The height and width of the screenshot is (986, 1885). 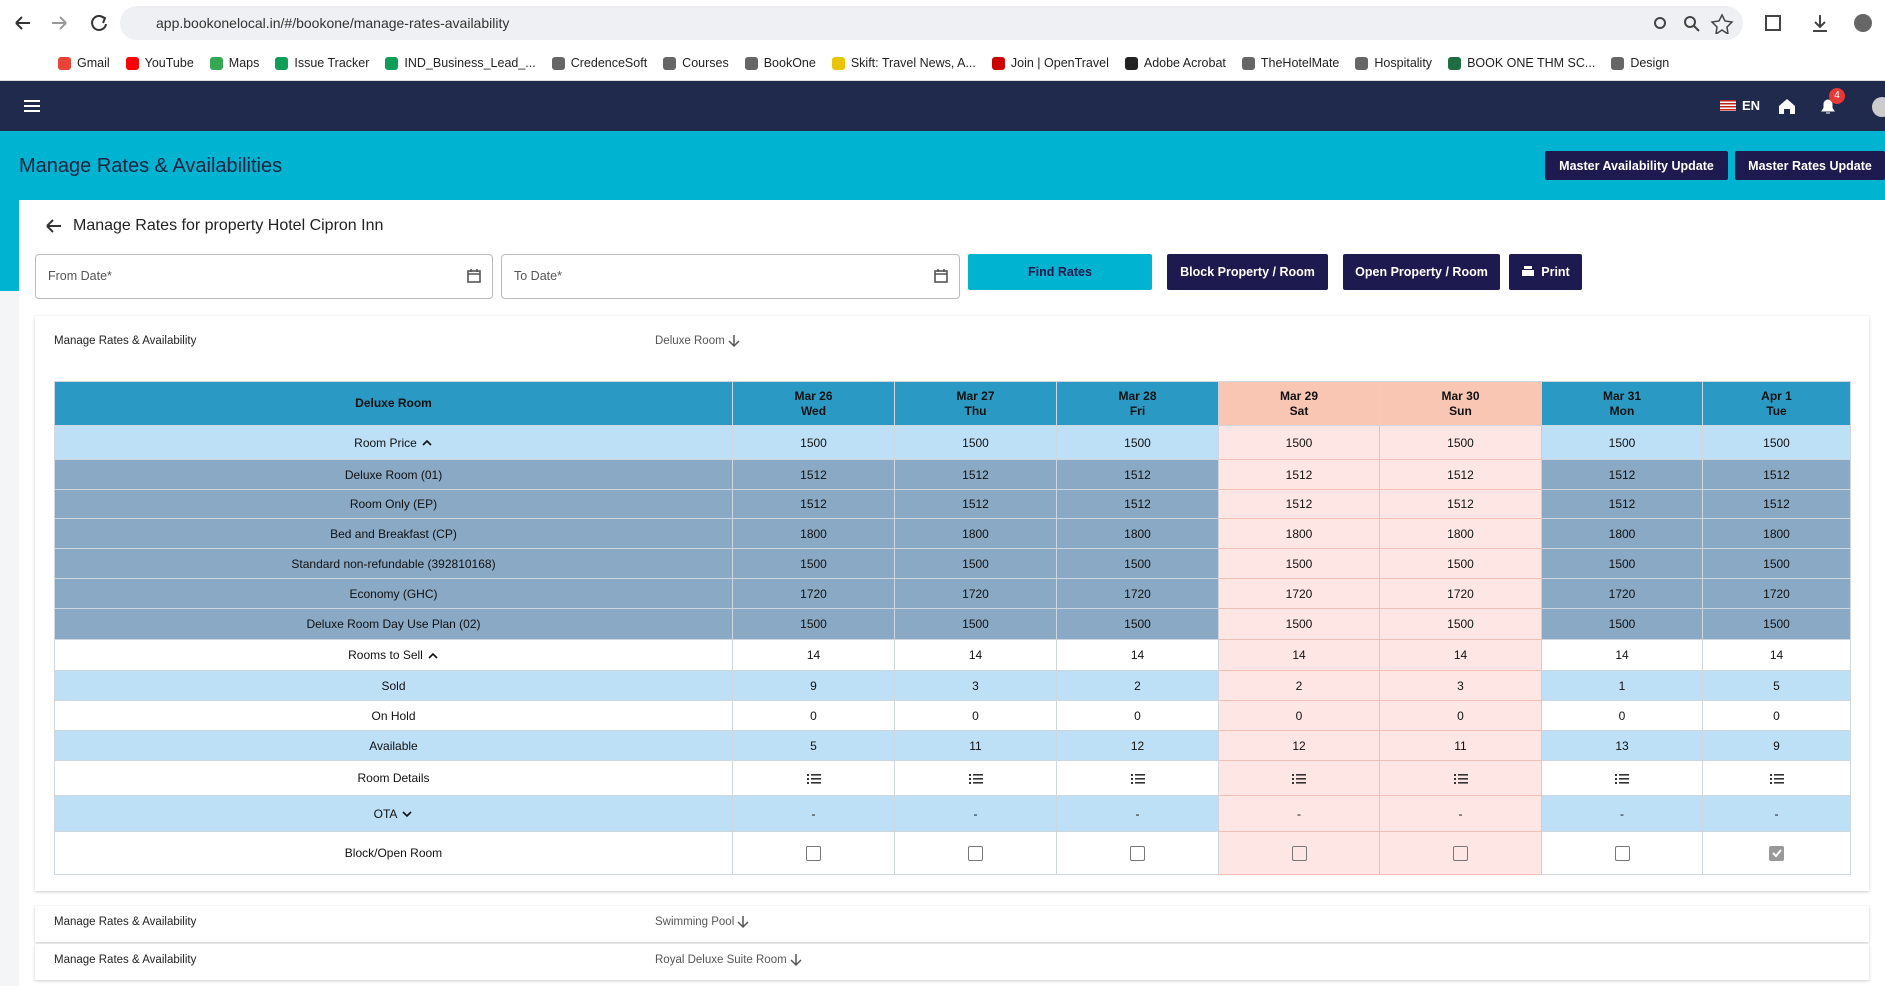 What do you see at coordinates (780, 63) in the screenshot?
I see `bookmark: BookOne` at bounding box center [780, 63].